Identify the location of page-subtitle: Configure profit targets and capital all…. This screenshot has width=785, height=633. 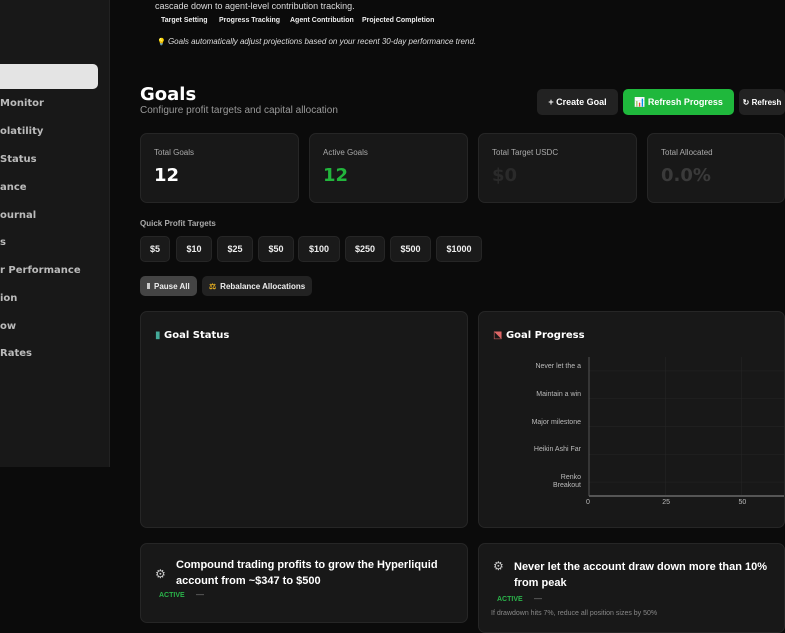
(239, 110).